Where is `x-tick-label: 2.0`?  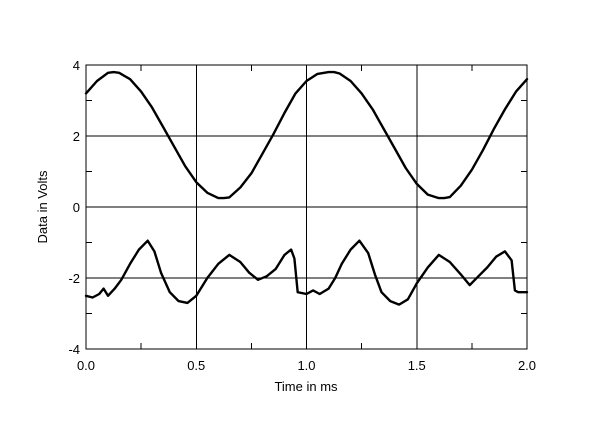
x-tick-label: 2.0 is located at coordinates (527, 365).